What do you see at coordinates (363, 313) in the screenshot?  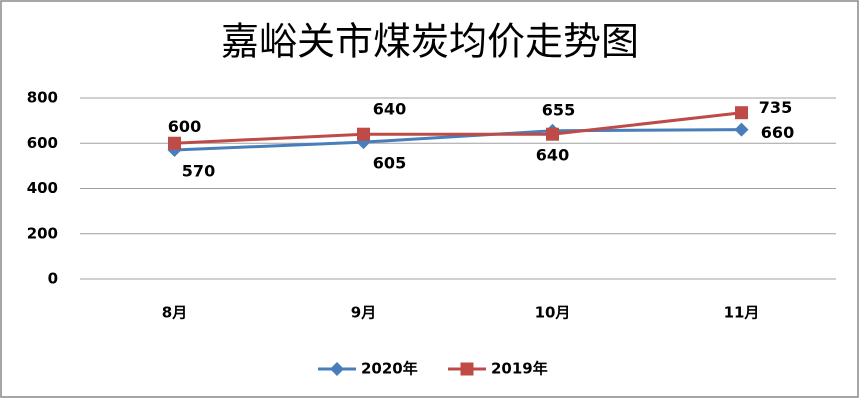 I see `x-tick-label: 9月` at bounding box center [363, 313].